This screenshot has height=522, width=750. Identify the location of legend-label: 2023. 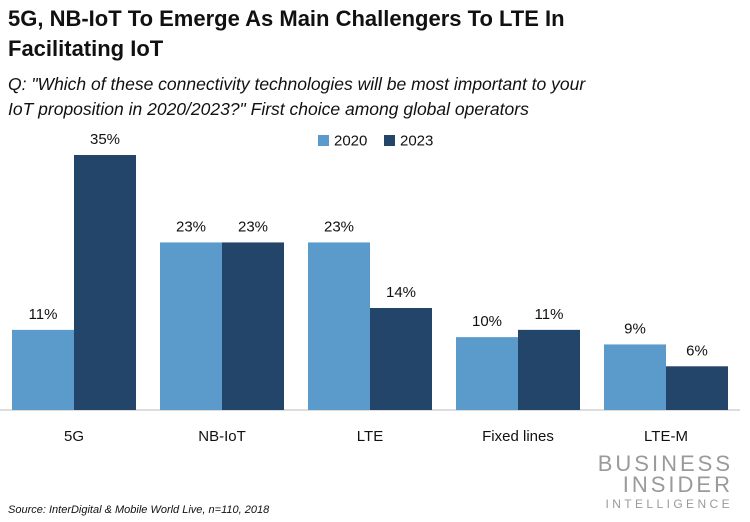
(416, 140).